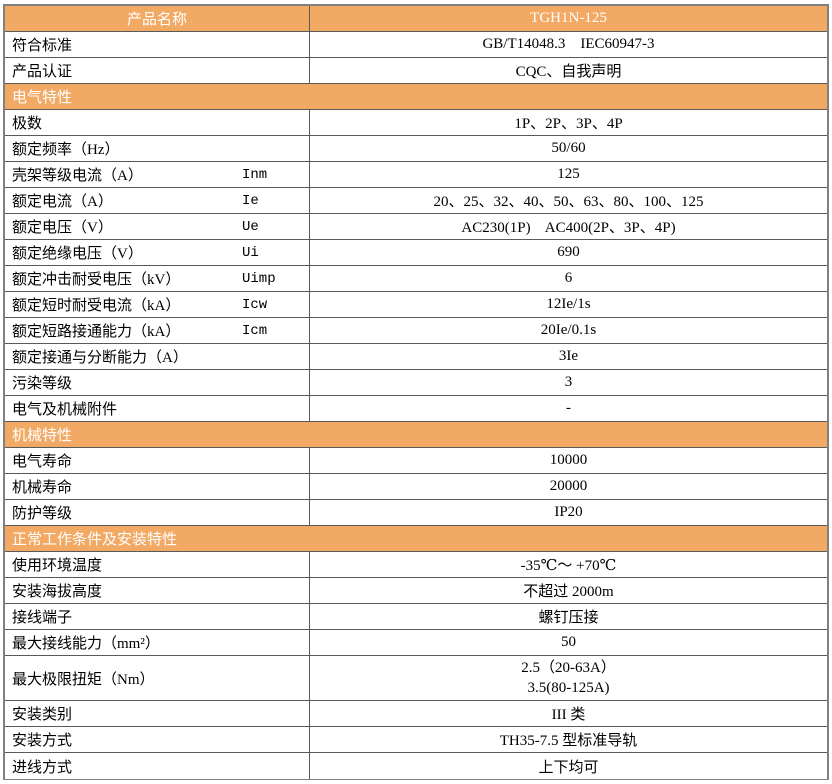  What do you see at coordinates (157, 512) in the screenshot?
I see `spec-label-cell: 防护等级` at bounding box center [157, 512].